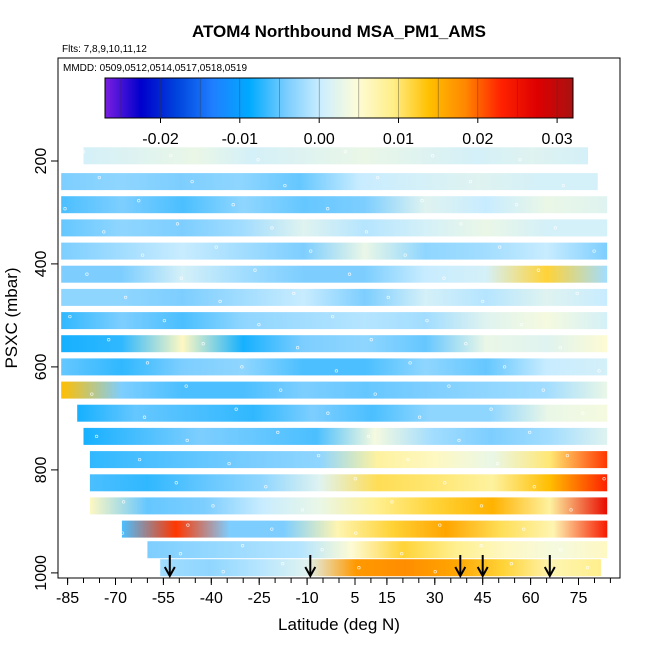 This screenshot has width=650, height=650. Describe the element at coordinates (211, 598) in the screenshot. I see `x-tick-label: -40` at that location.